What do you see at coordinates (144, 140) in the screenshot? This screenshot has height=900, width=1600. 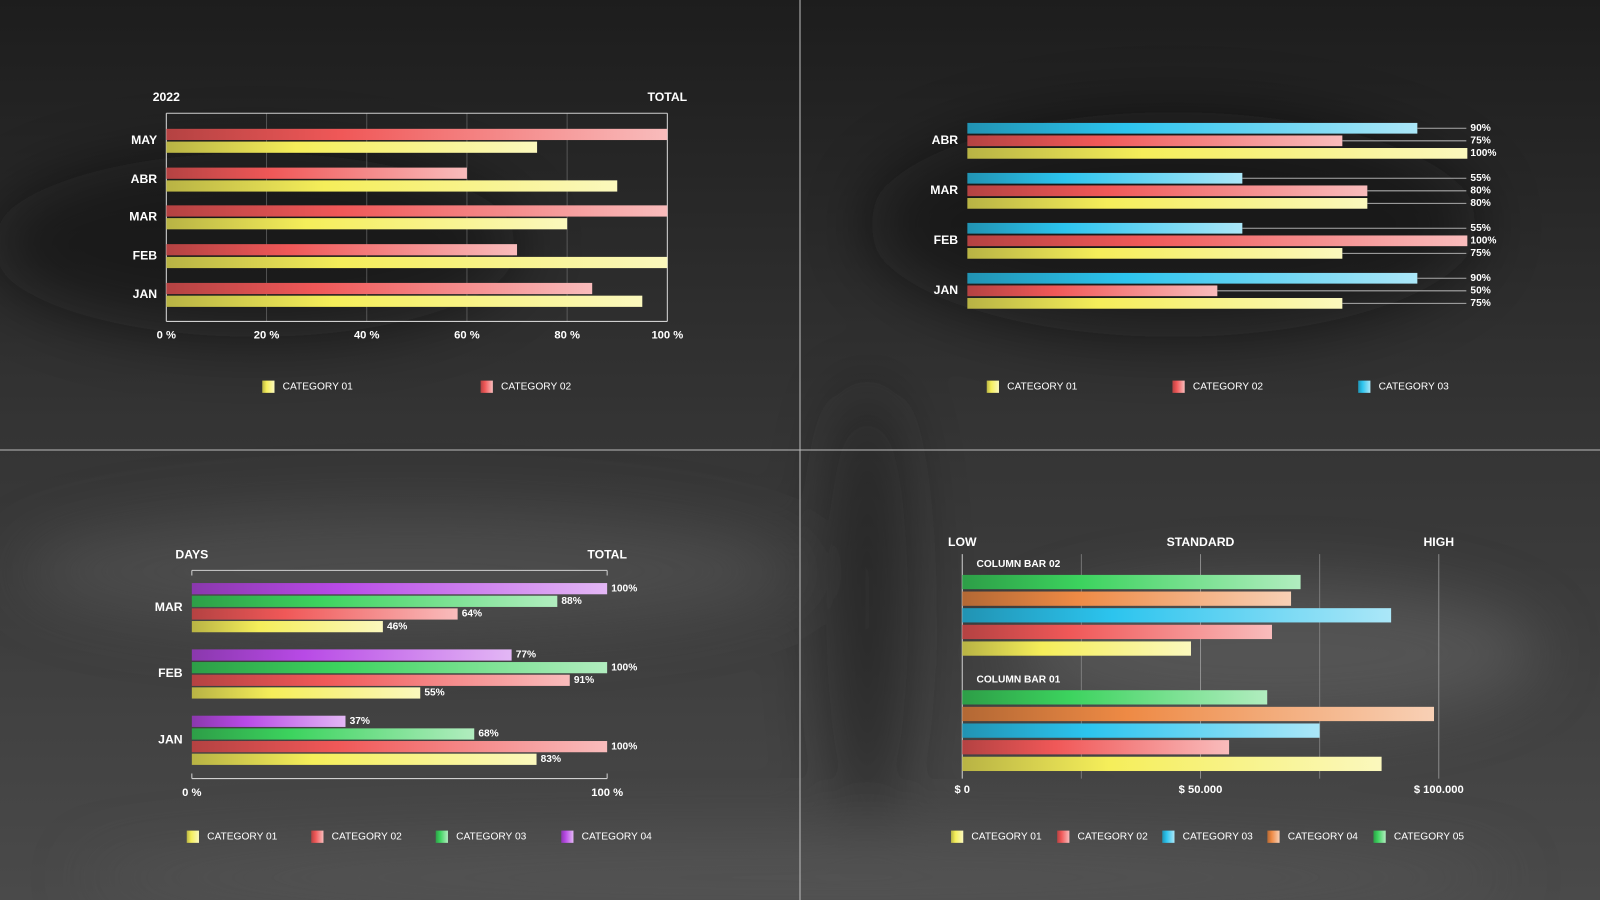 I see `category-label: MAY` at bounding box center [144, 140].